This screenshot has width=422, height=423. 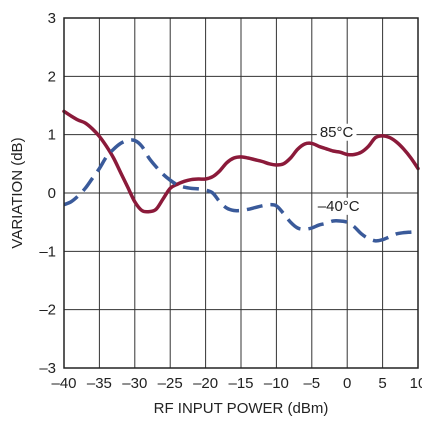 What do you see at coordinates (276, 383) in the screenshot?
I see `x-tick-label: –10` at bounding box center [276, 383].